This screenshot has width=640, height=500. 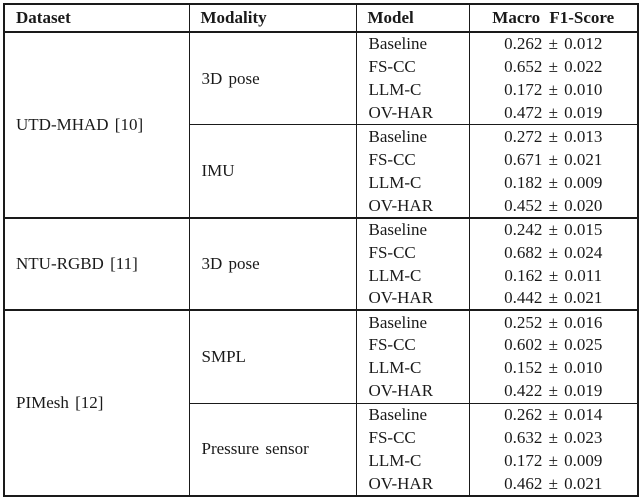 What do you see at coordinates (553, 438) in the screenshot?
I see `score-cell: 0.632 ± 0.023` at bounding box center [553, 438].